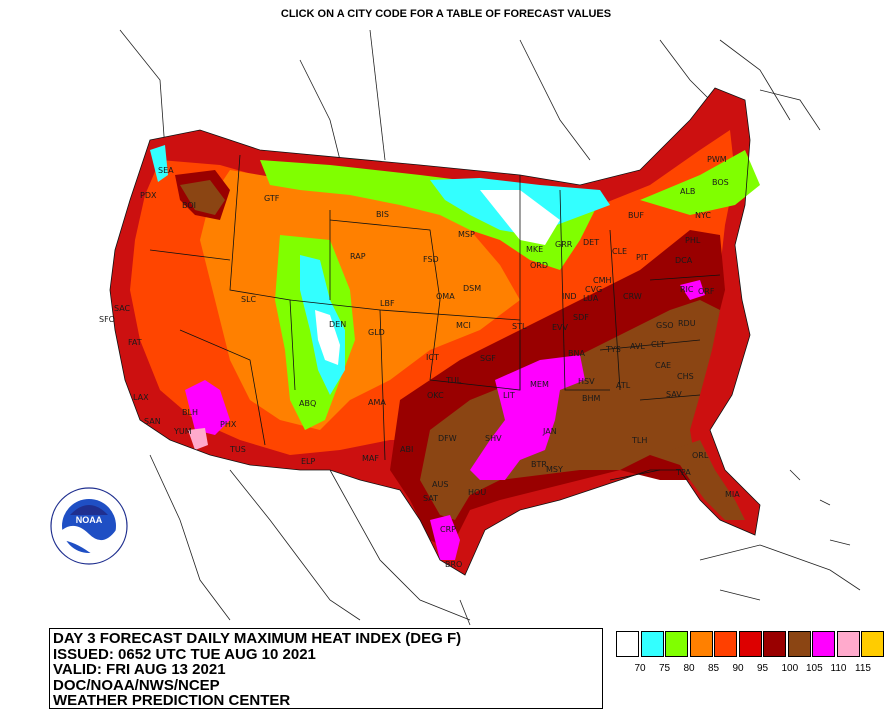  I want to click on city-code-JAN: JAN, so click(549, 431).